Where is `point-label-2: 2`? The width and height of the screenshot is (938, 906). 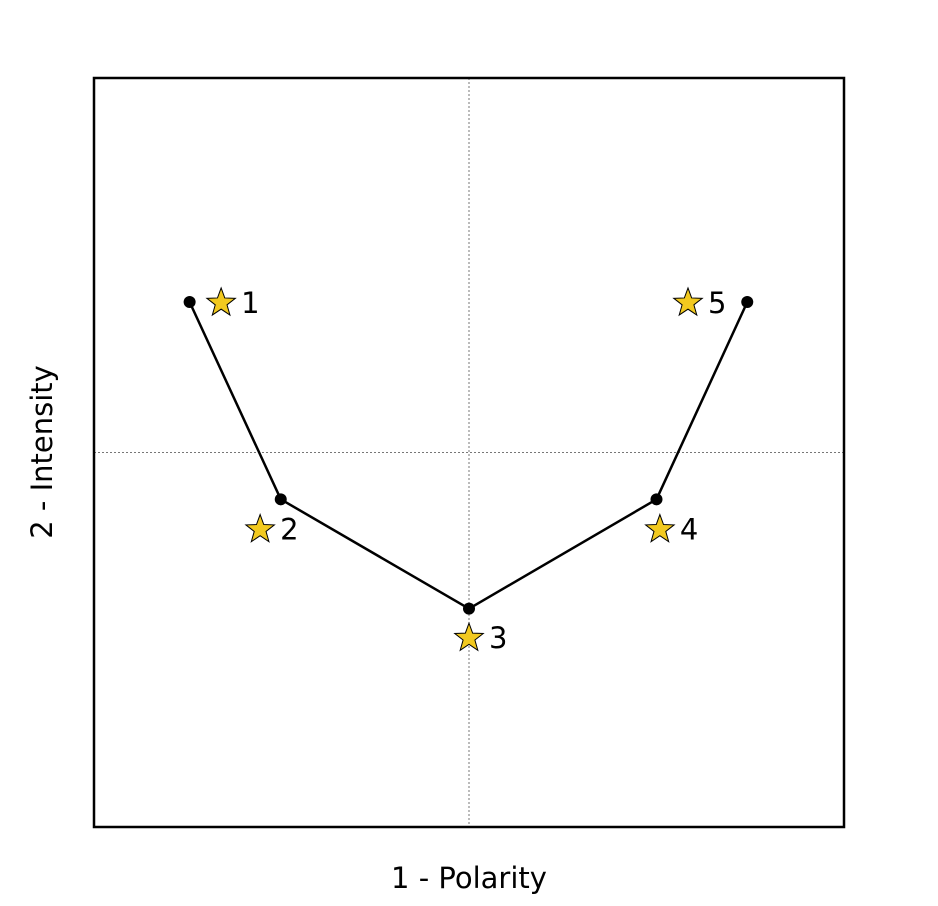
point-label-2: 2 is located at coordinates (289, 530).